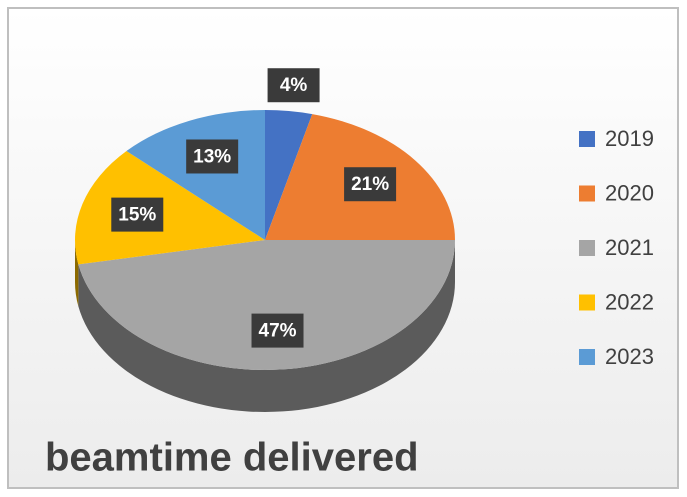 This screenshot has height=497, width=687. I want to click on legend-label: 2023, so click(629, 356).